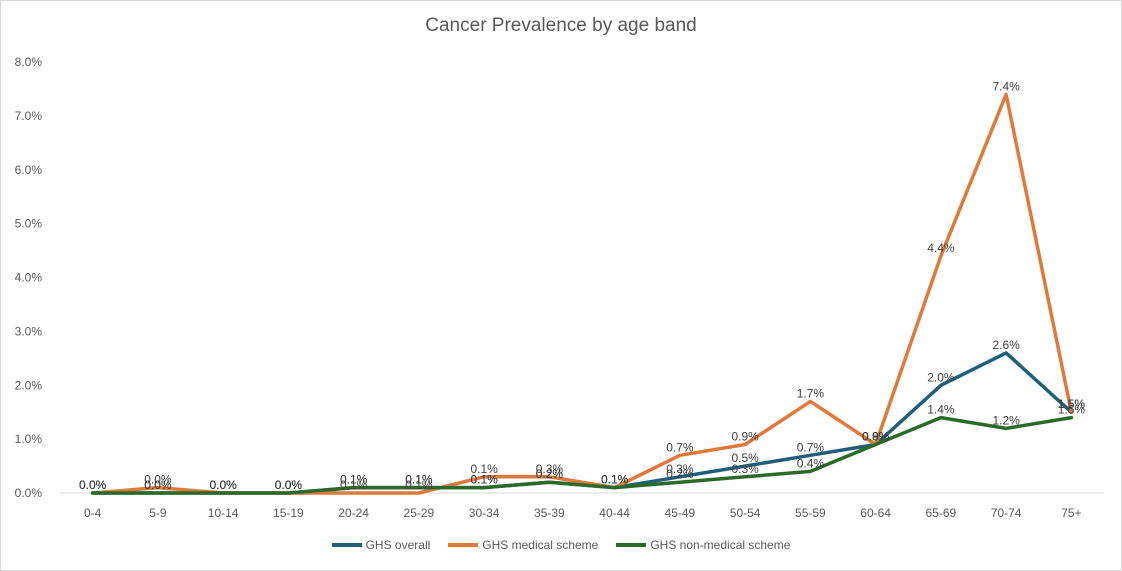 The width and height of the screenshot is (1122, 571). Describe the element at coordinates (1006, 420) in the screenshot. I see `data-label: 1.2%` at that location.